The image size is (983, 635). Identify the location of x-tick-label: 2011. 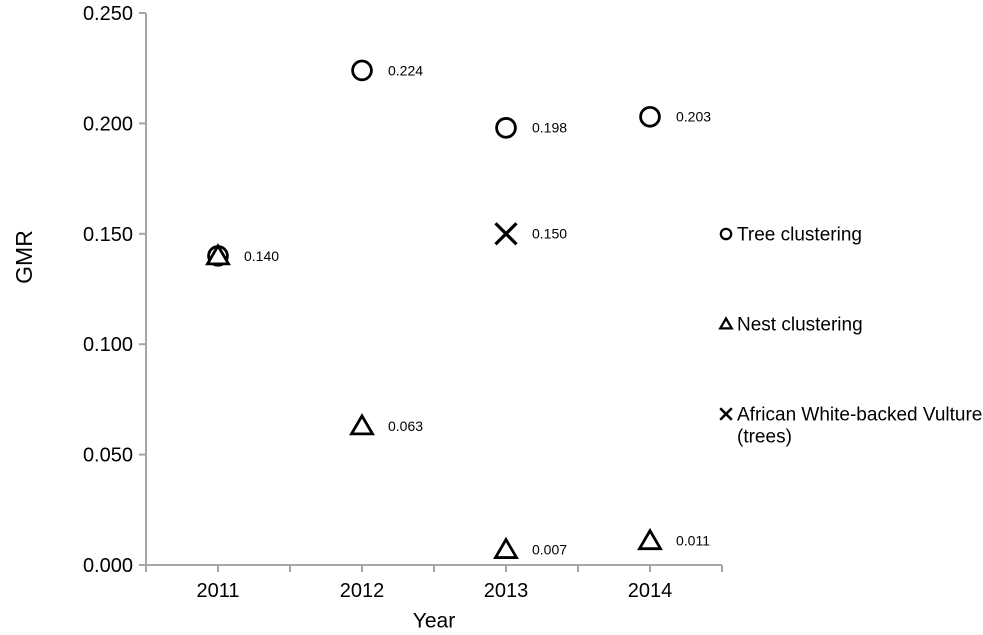
(217, 591).